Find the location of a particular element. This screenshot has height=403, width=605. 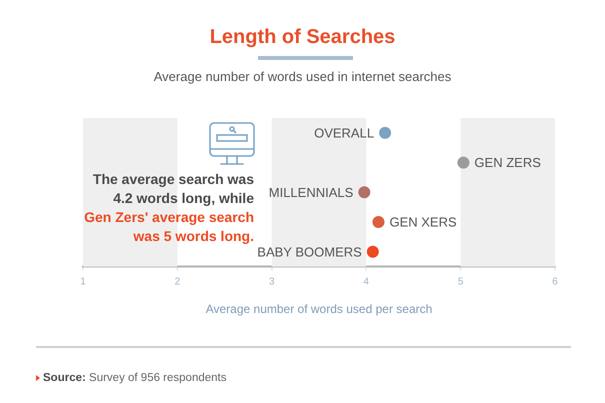

x-tick-label: 3 is located at coordinates (272, 282).